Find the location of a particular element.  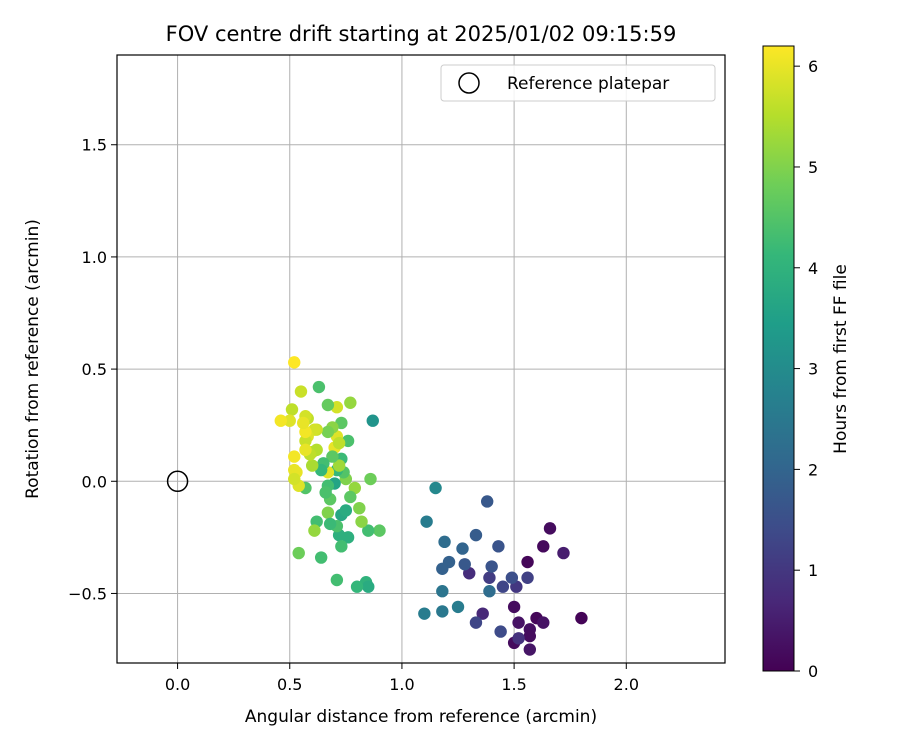

x-tick-label: 1.0 is located at coordinates (401, 684).